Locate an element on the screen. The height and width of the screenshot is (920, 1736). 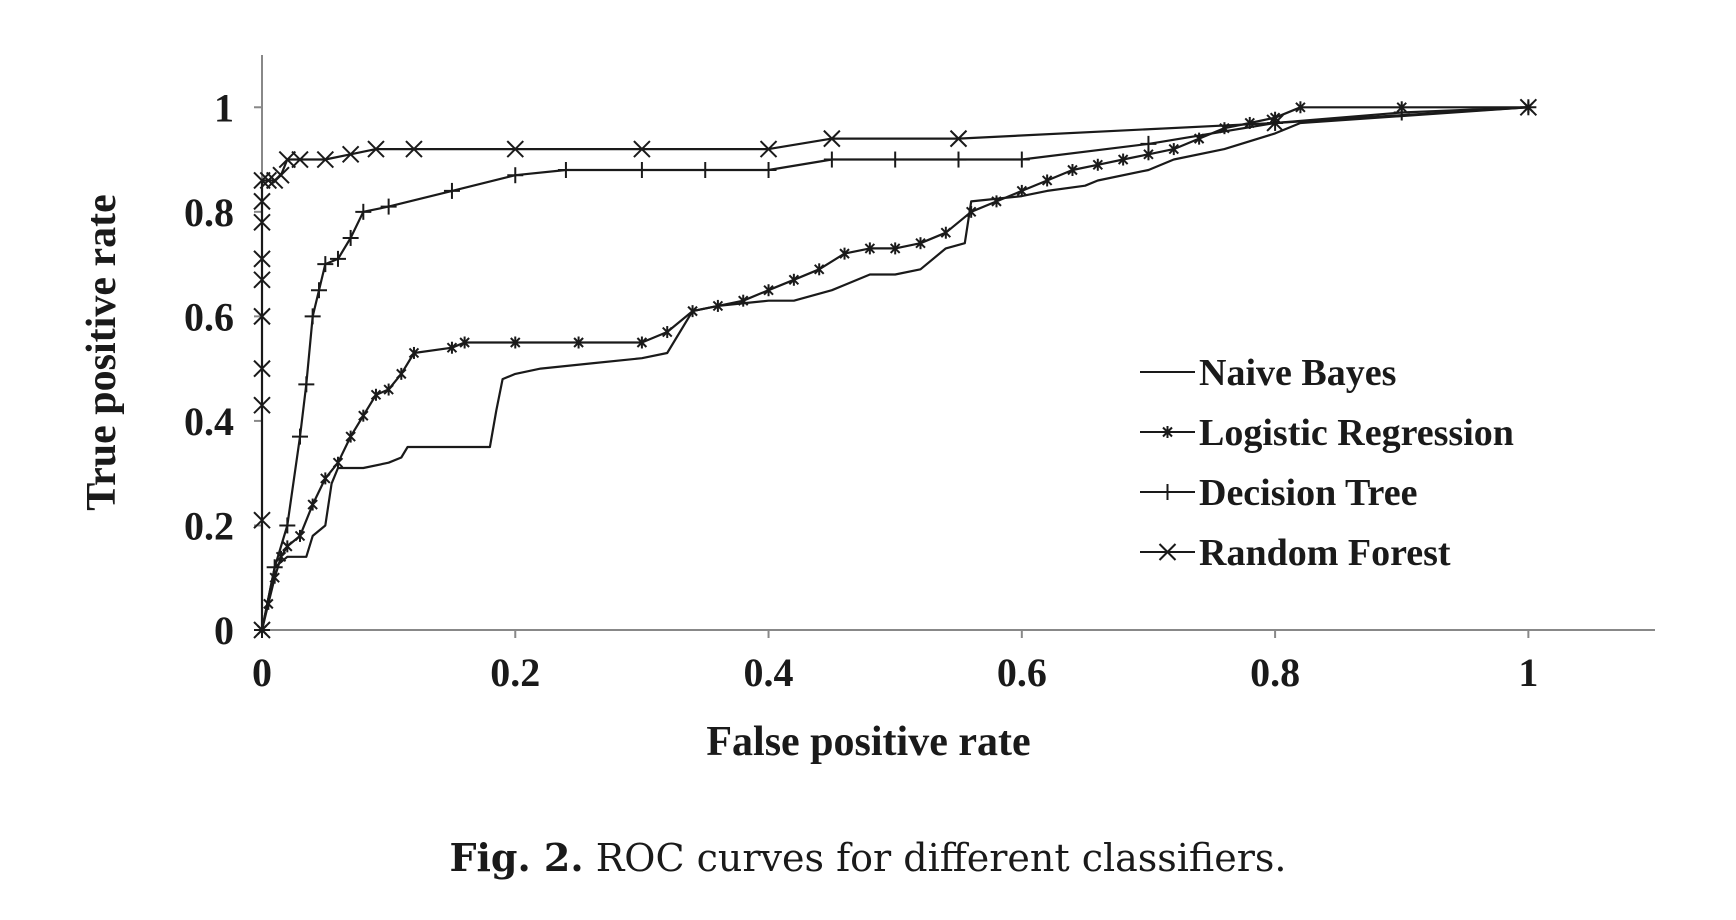
x-tick-label: 0 is located at coordinates (262, 672).